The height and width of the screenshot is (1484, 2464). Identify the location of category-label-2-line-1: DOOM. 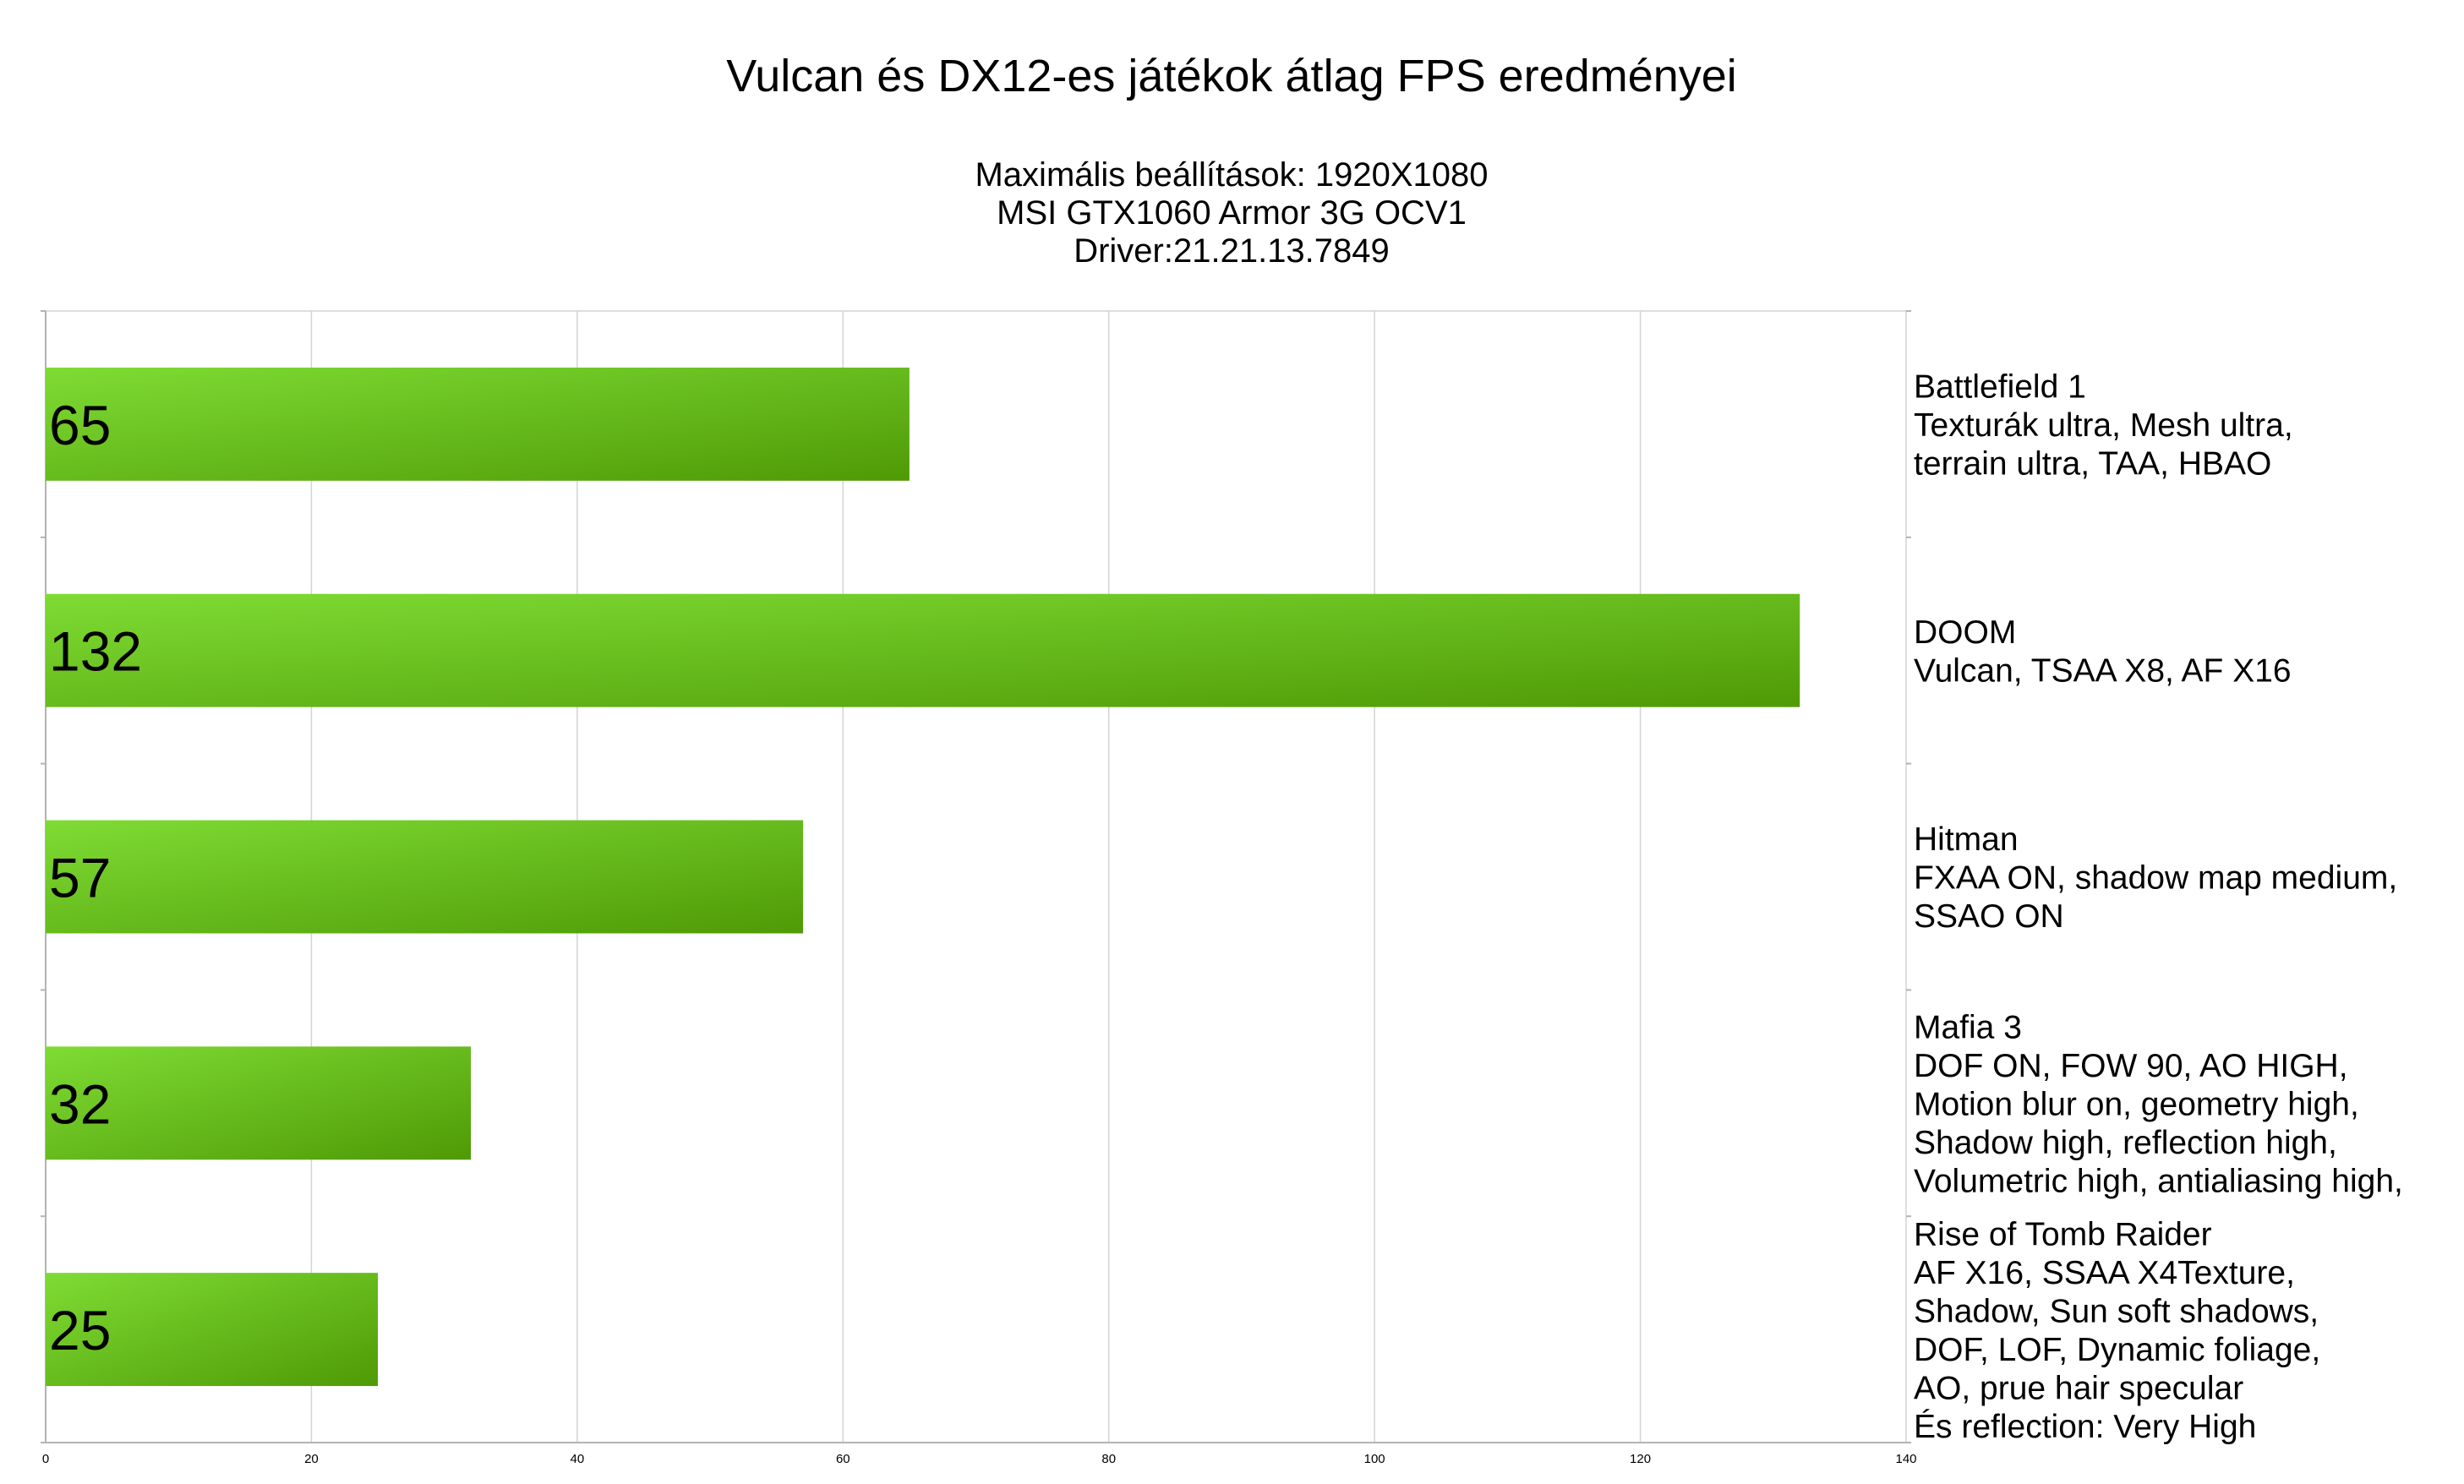
(1965, 633).